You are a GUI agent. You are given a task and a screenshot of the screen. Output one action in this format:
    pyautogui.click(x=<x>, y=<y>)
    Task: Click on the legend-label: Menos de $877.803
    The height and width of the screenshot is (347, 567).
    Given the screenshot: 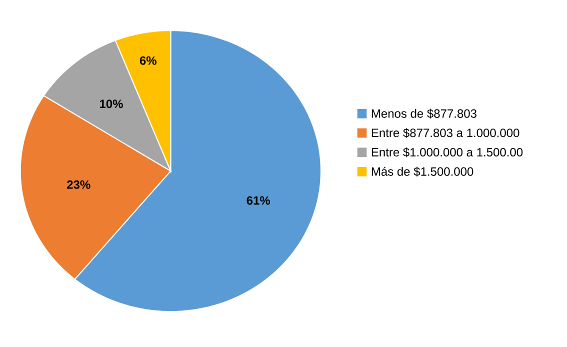 What is the action you would take?
    pyautogui.click(x=424, y=113)
    